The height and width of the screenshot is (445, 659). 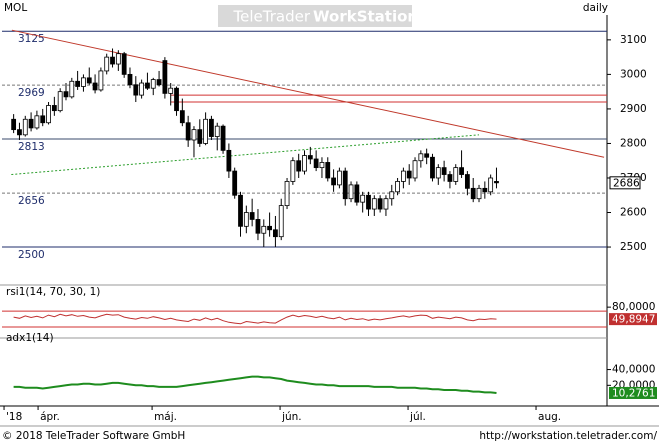 I want to click on watermark: WorkStation, so click(x=365, y=17).